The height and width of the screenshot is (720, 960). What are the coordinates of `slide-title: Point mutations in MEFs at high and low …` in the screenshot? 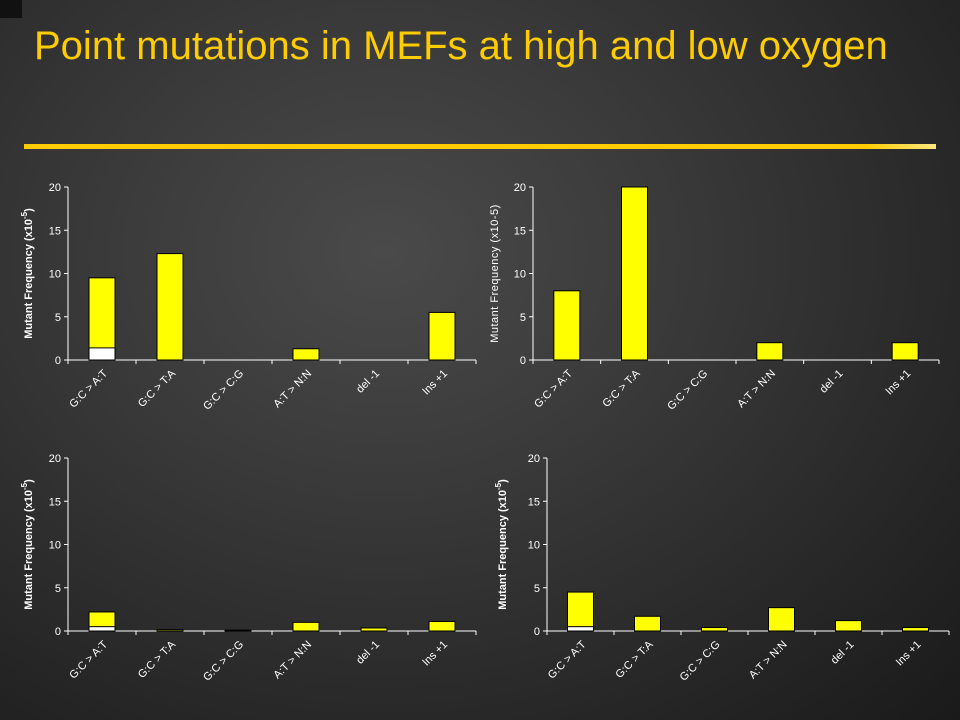 It's located at (461, 46).